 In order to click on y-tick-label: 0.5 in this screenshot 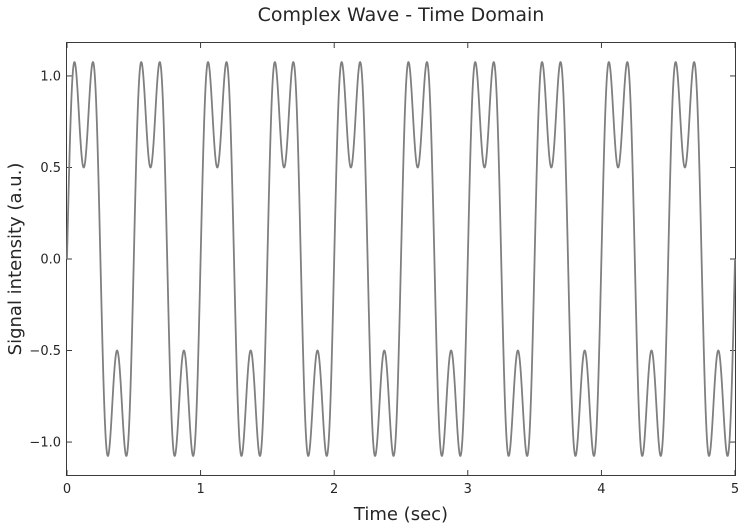, I will do `click(50, 168)`.